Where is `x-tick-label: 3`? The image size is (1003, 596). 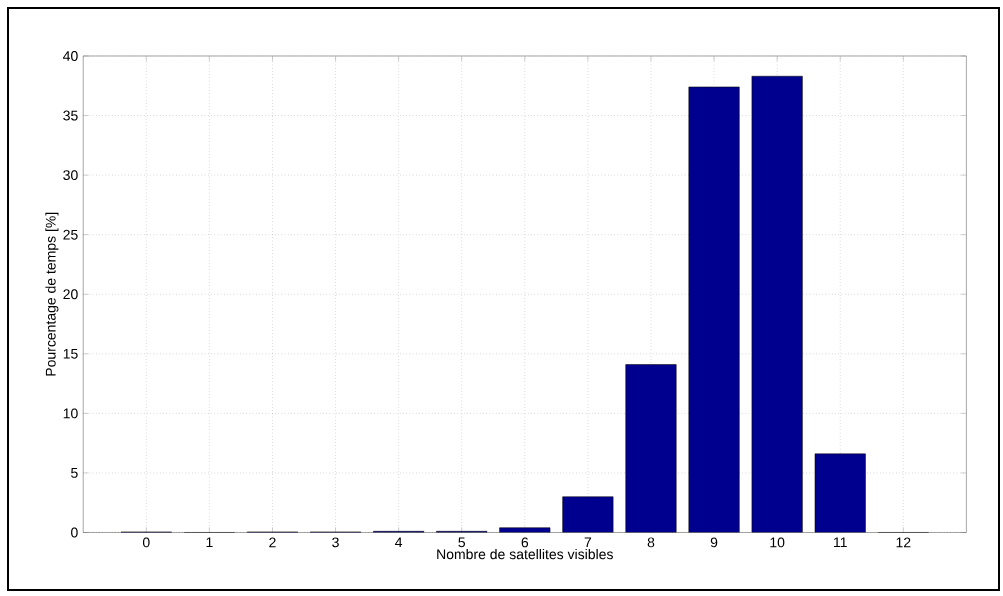
x-tick-label: 3 is located at coordinates (335, 542).